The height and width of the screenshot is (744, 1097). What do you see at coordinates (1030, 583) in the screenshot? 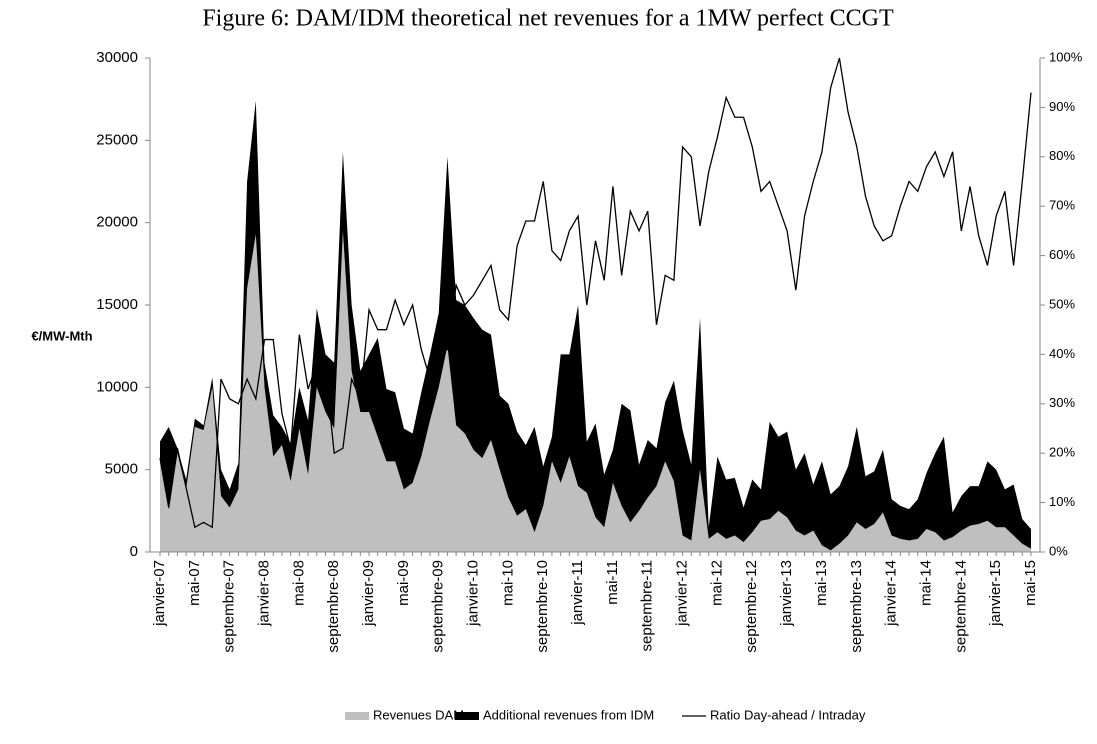
I see `x-tick-label: mai-15` at bounding box center [1030, 583].